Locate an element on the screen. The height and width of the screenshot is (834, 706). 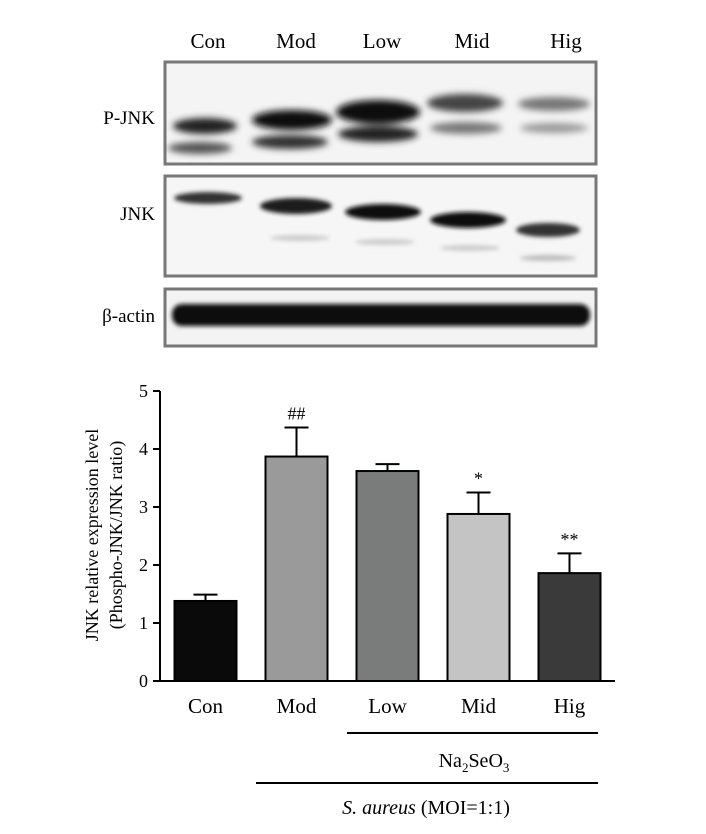
y-tick-label: 0 is located at coordinates (143, 681).